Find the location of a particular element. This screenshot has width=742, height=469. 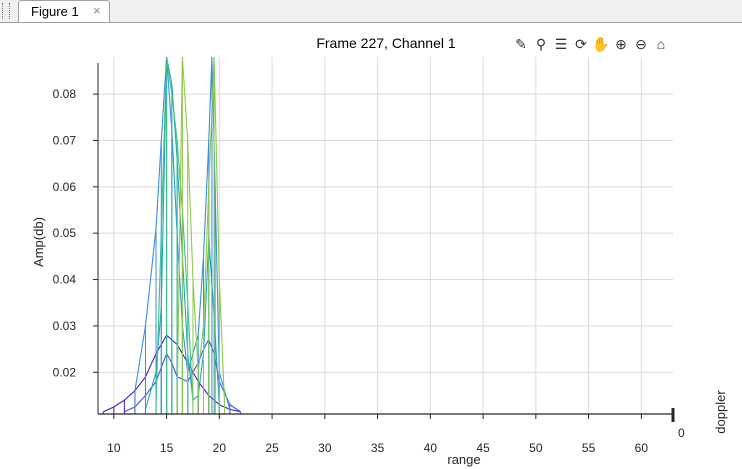

x-tick-label: 10 is located at coordinates (114, 448).